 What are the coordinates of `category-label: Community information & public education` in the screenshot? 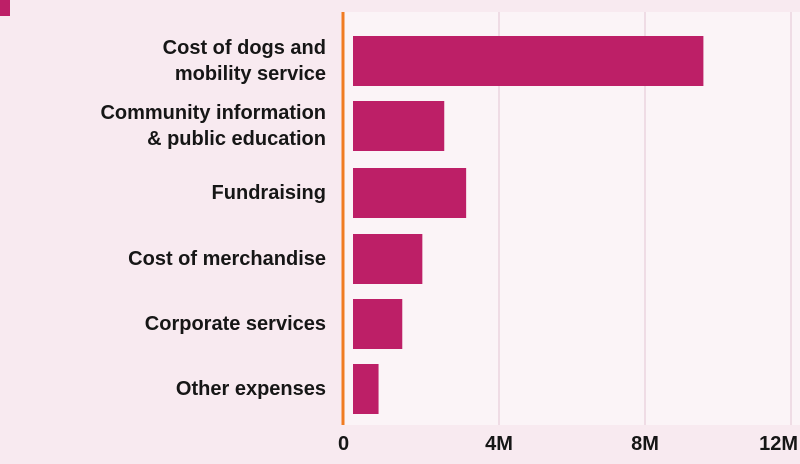 It's located at (213, 126).